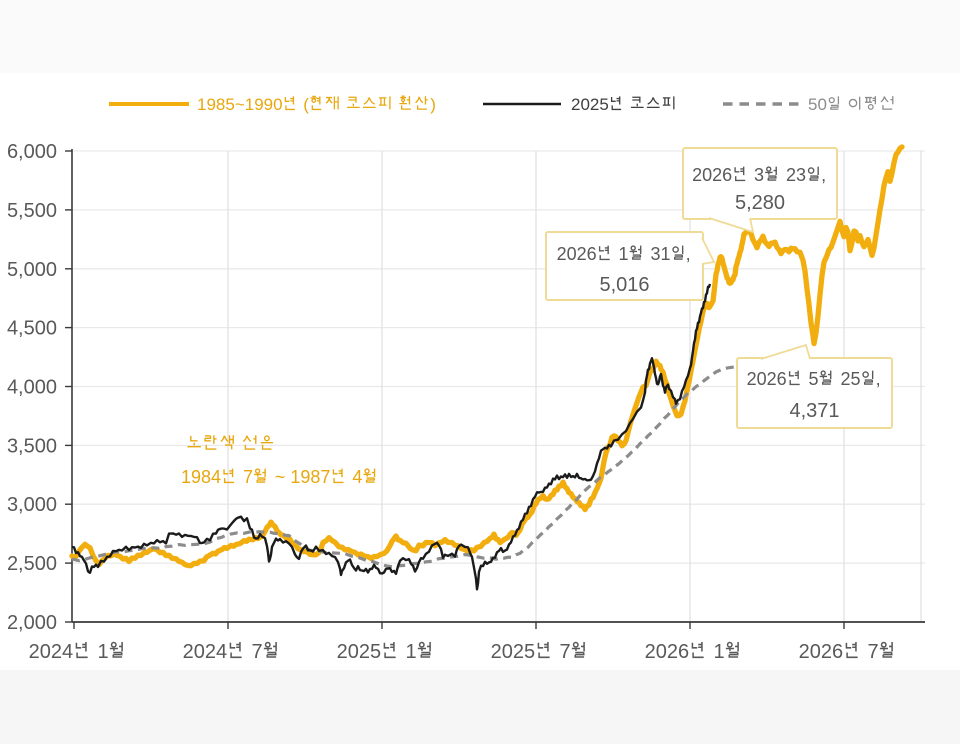 The image size is (960, 749). What do you see at coordinates (814, 411) in the screenshot?
I see `svg-text: 4,371` at bounding box center [814, 411].